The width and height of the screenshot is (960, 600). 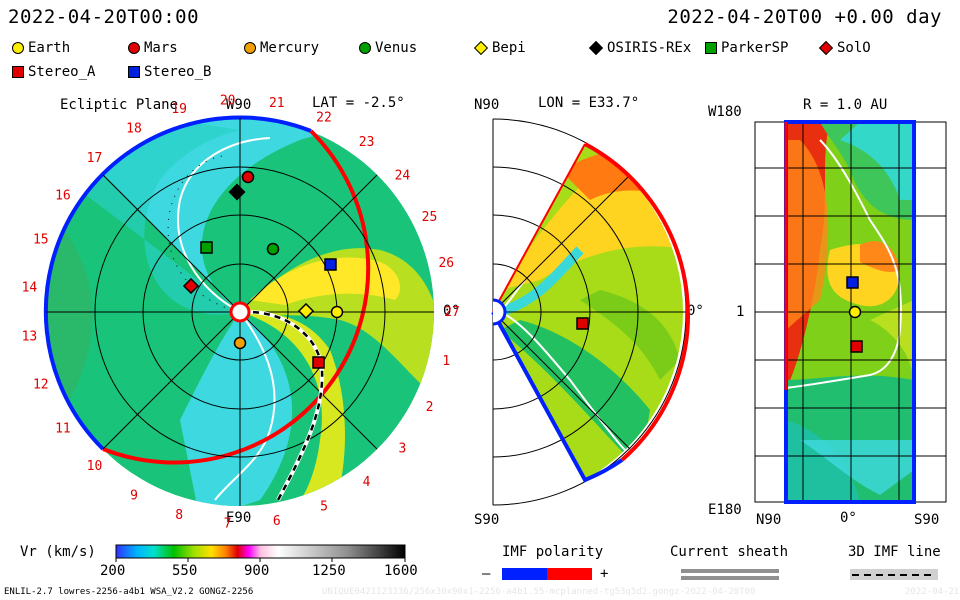 What do you see at coordinates (740, 312) in the screenshot?
I see `shell-mid-left: 1` at bounding box center [740, 312].